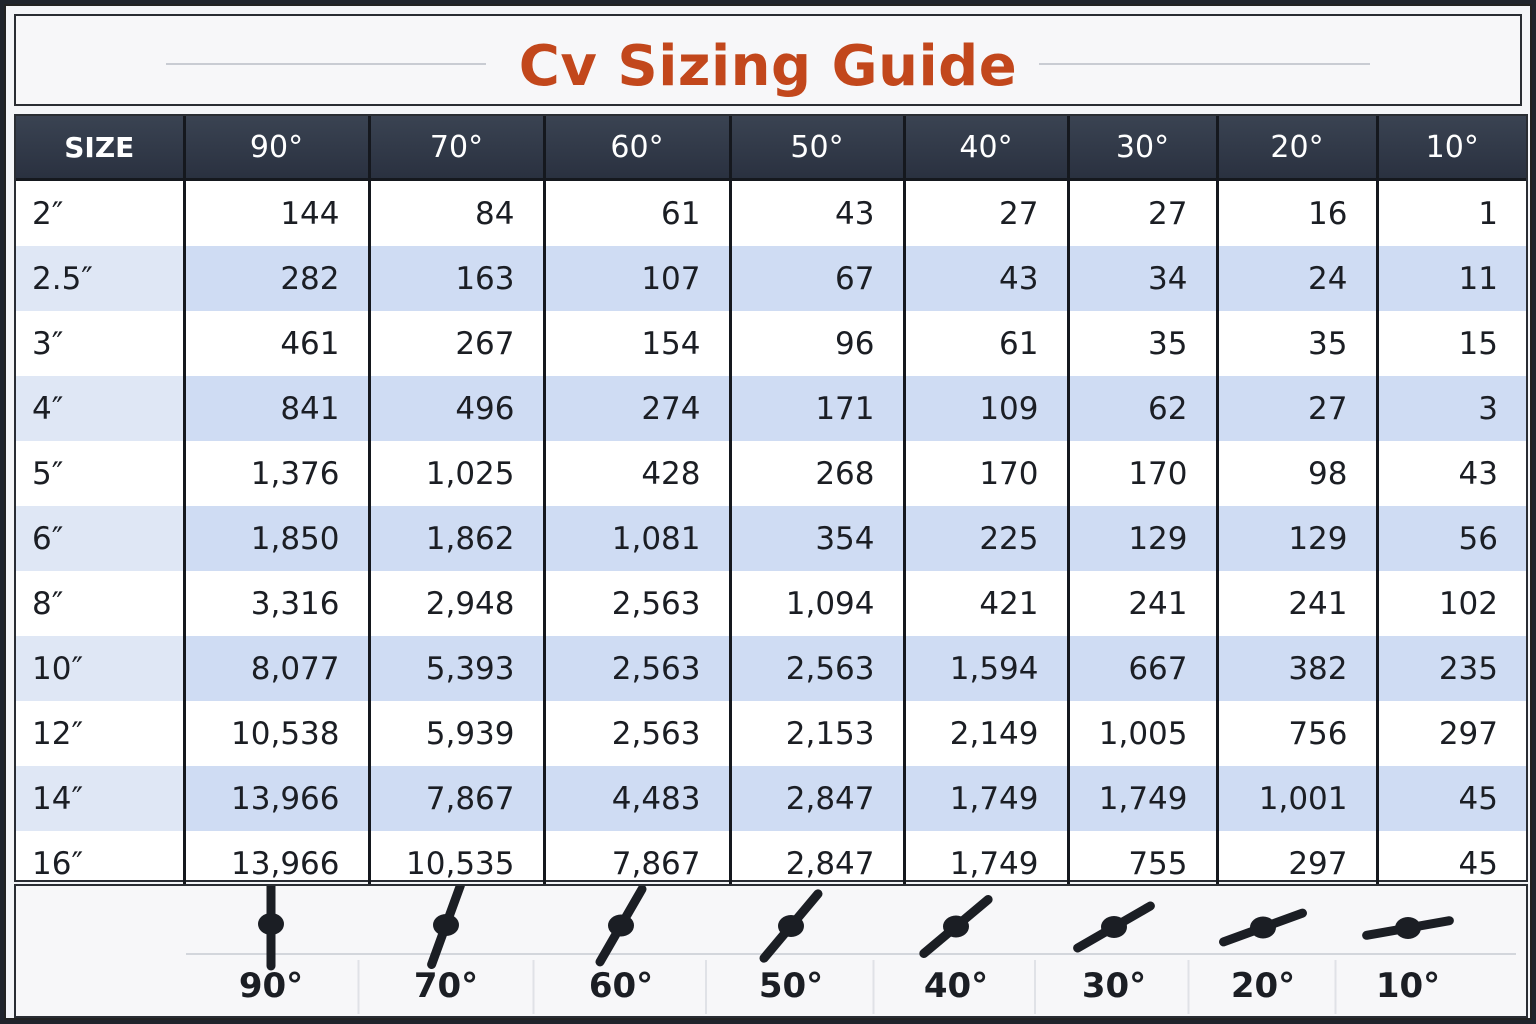 This screenshot has width=1536, height=1024. I want to click on size-cell: 8″, so click(101, 603).